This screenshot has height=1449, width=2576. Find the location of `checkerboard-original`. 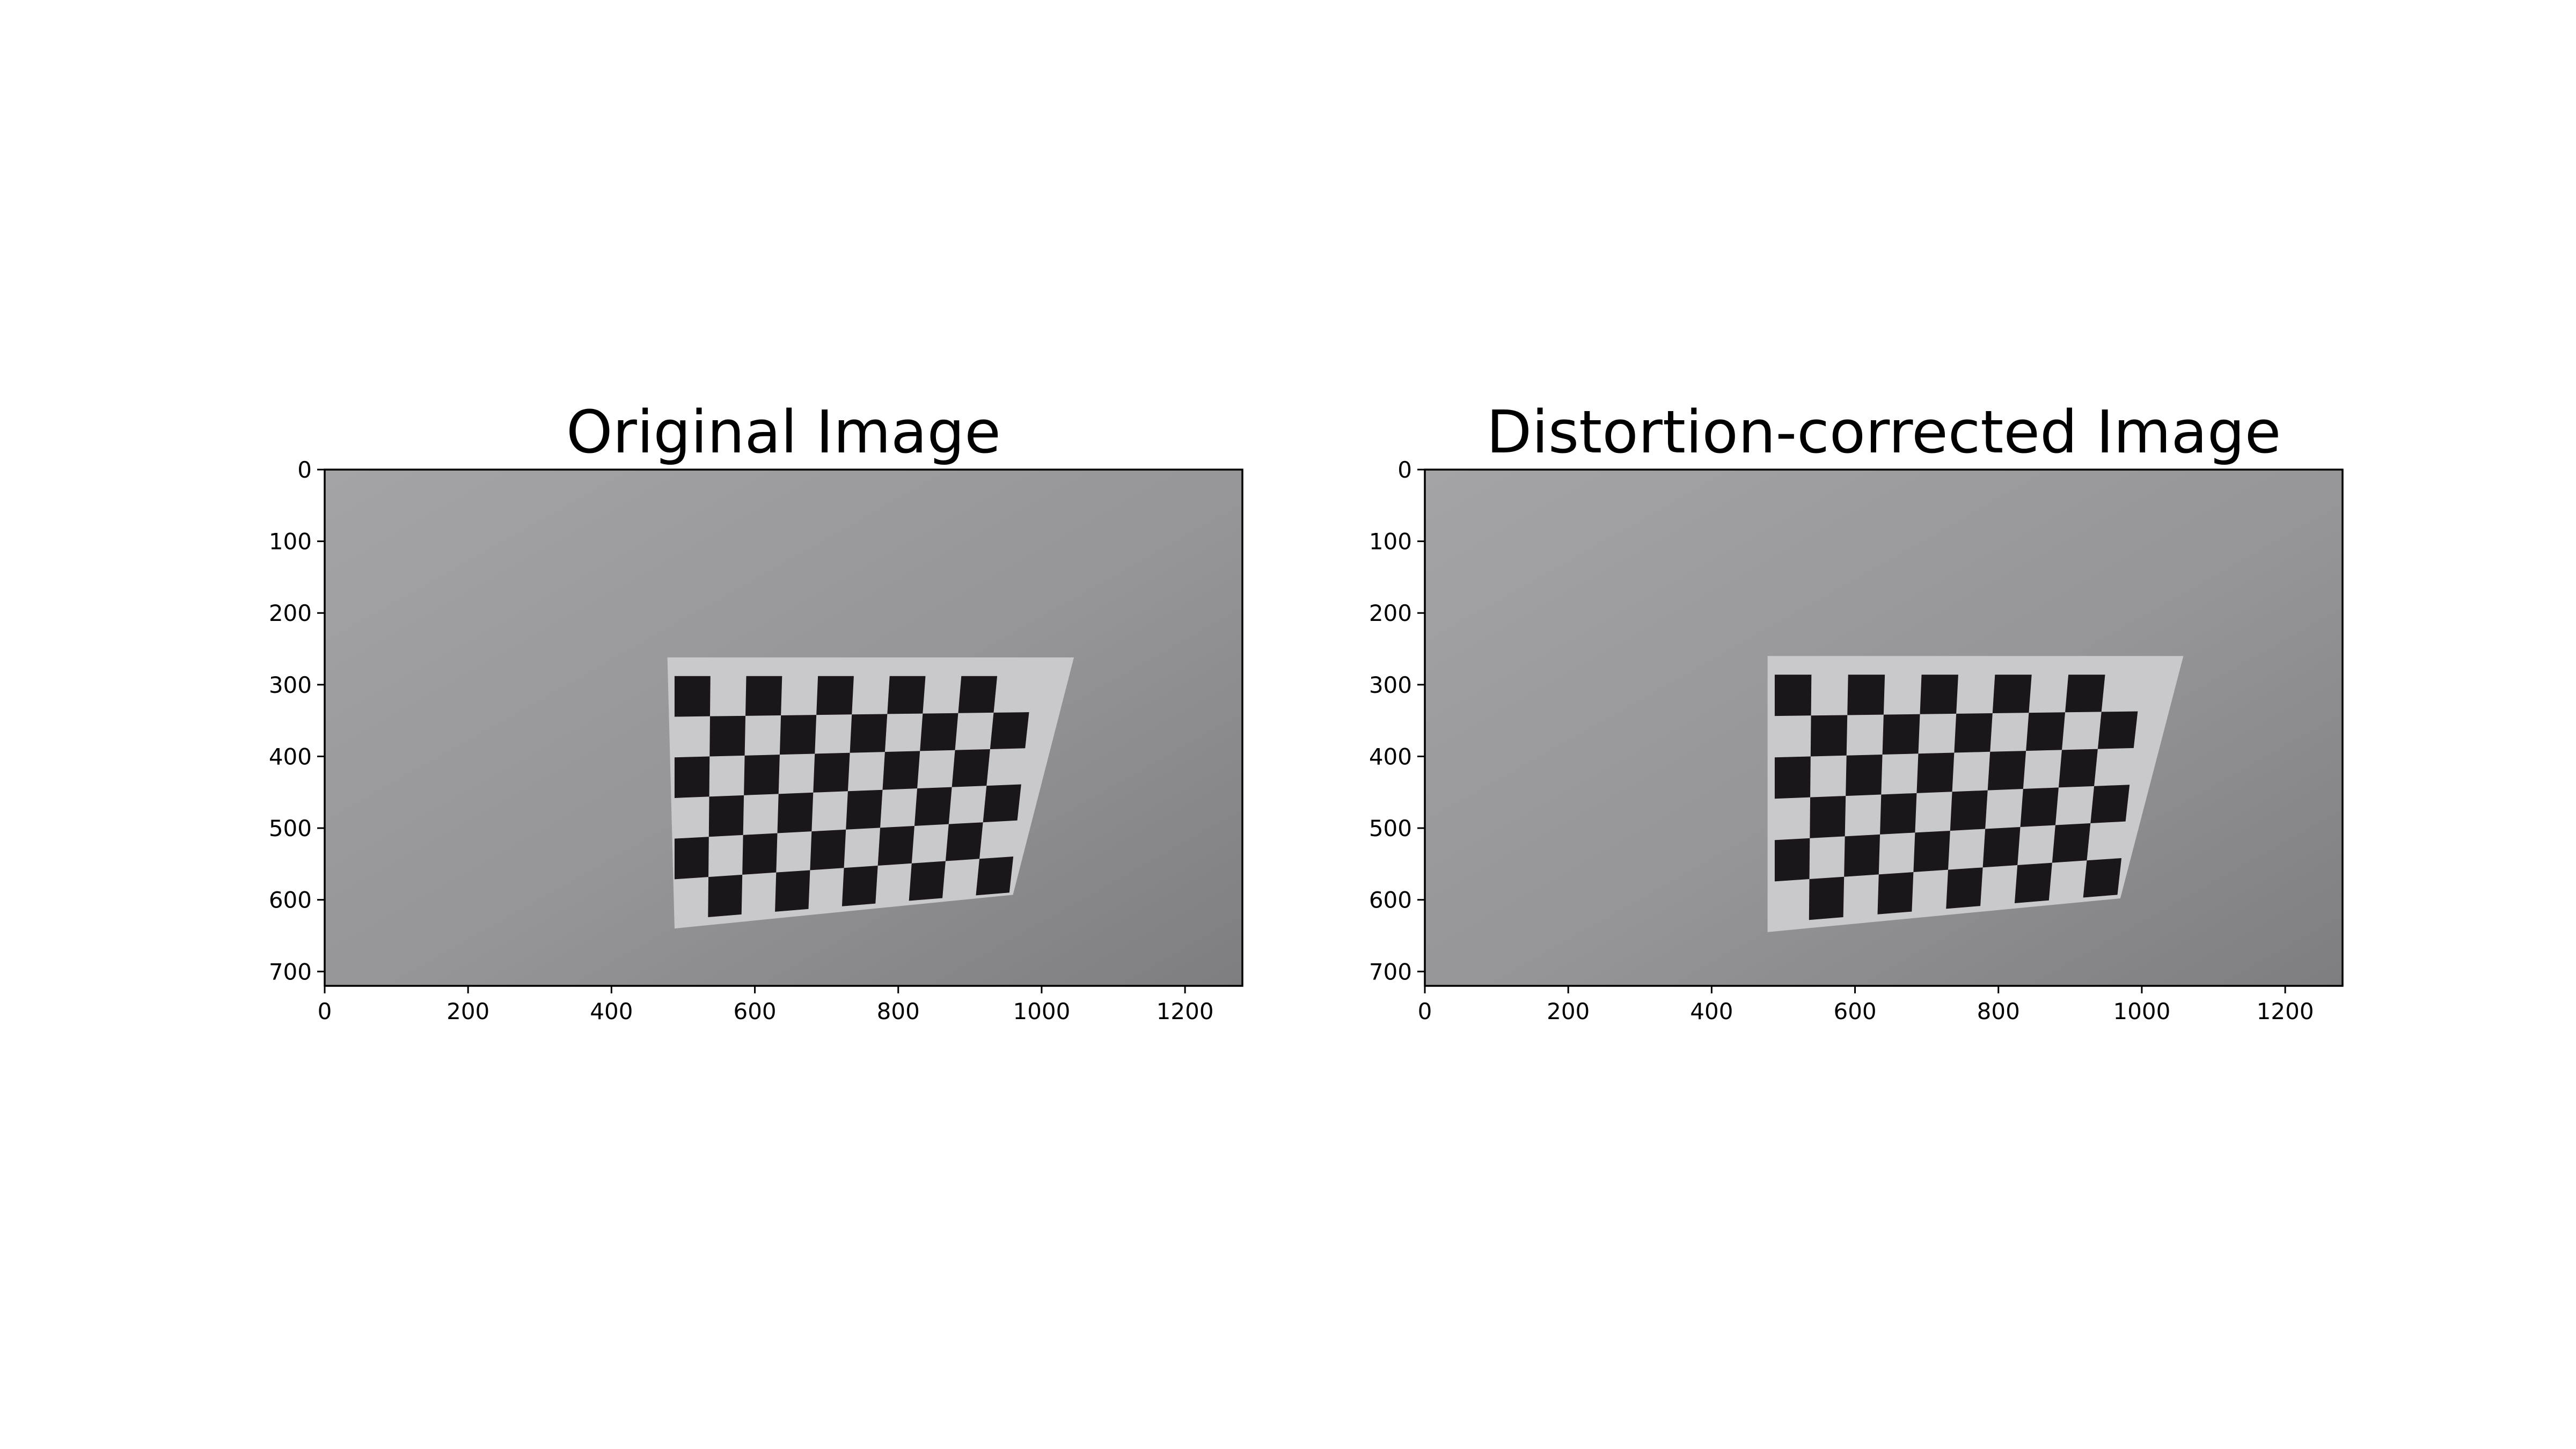

checkerboard-original is located at coordinates (871, 792).